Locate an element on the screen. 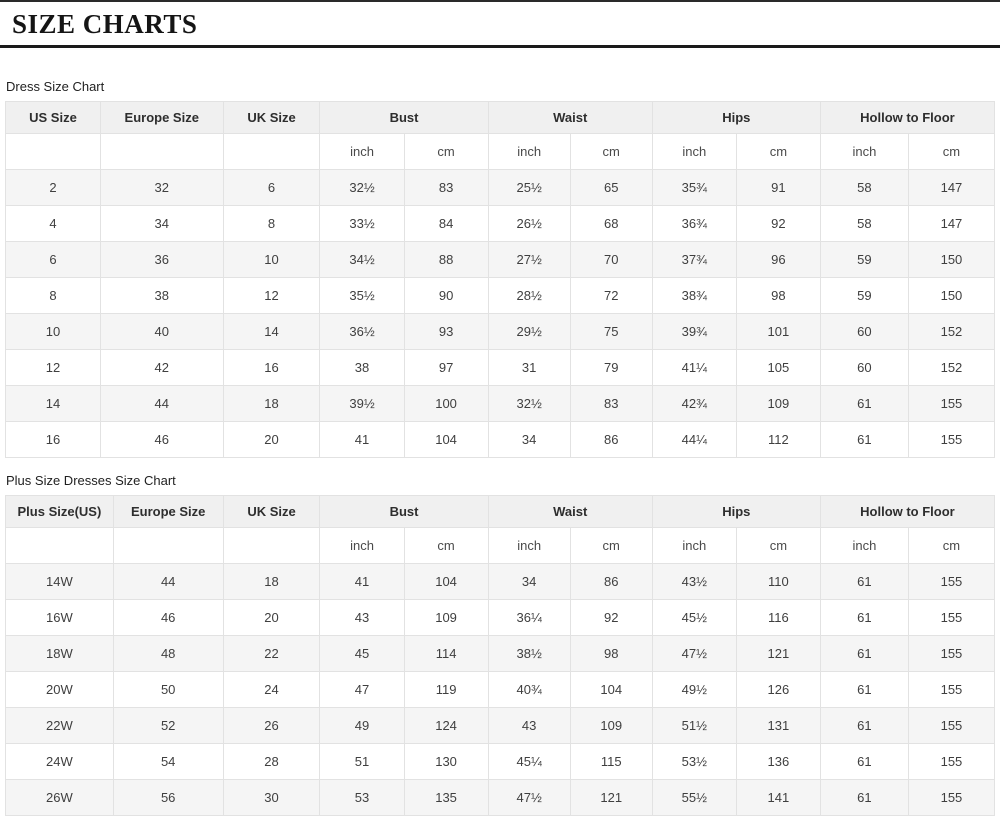 The width and height of the screenshot is (1000, 833). table-row: 24W 54 28 51 130 45¼ 115 53½ 136 61 155 is located at coordinates (500, 761).